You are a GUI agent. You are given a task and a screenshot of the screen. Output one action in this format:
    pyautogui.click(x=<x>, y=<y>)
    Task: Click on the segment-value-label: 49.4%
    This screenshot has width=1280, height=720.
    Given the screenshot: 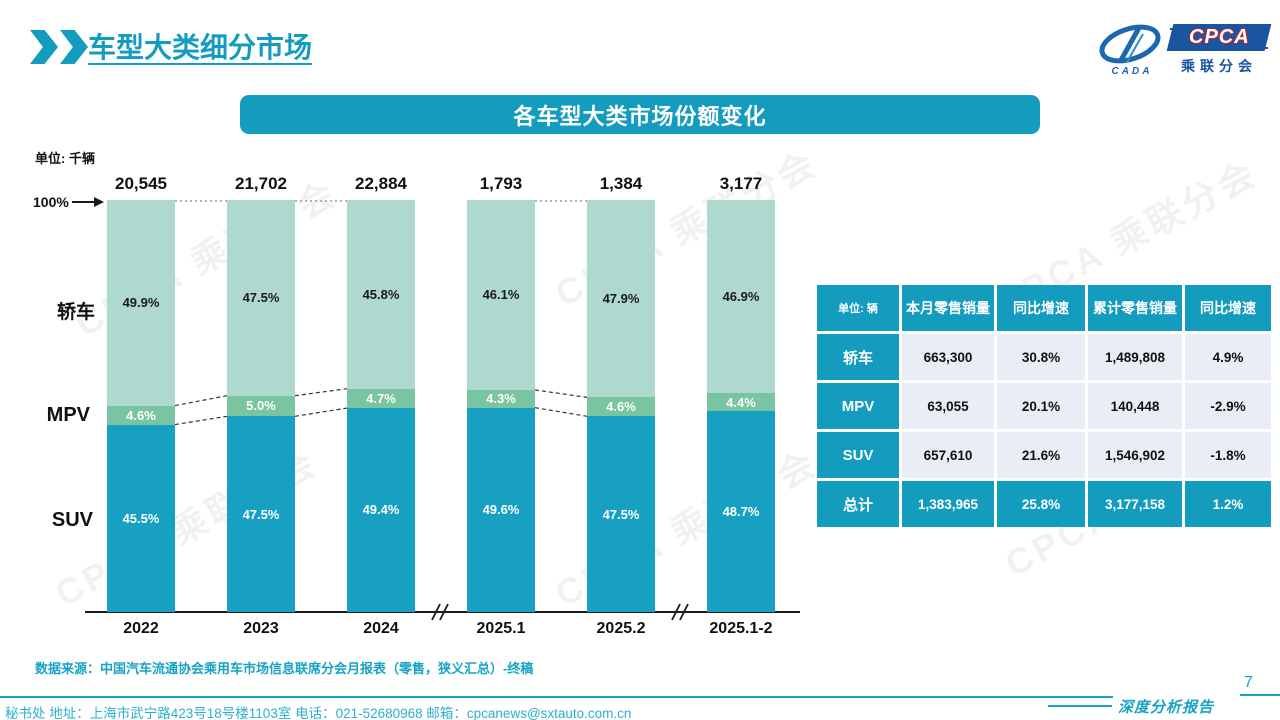 What is the action you would take?
    pyautogui.click(x=381, y=510)
    